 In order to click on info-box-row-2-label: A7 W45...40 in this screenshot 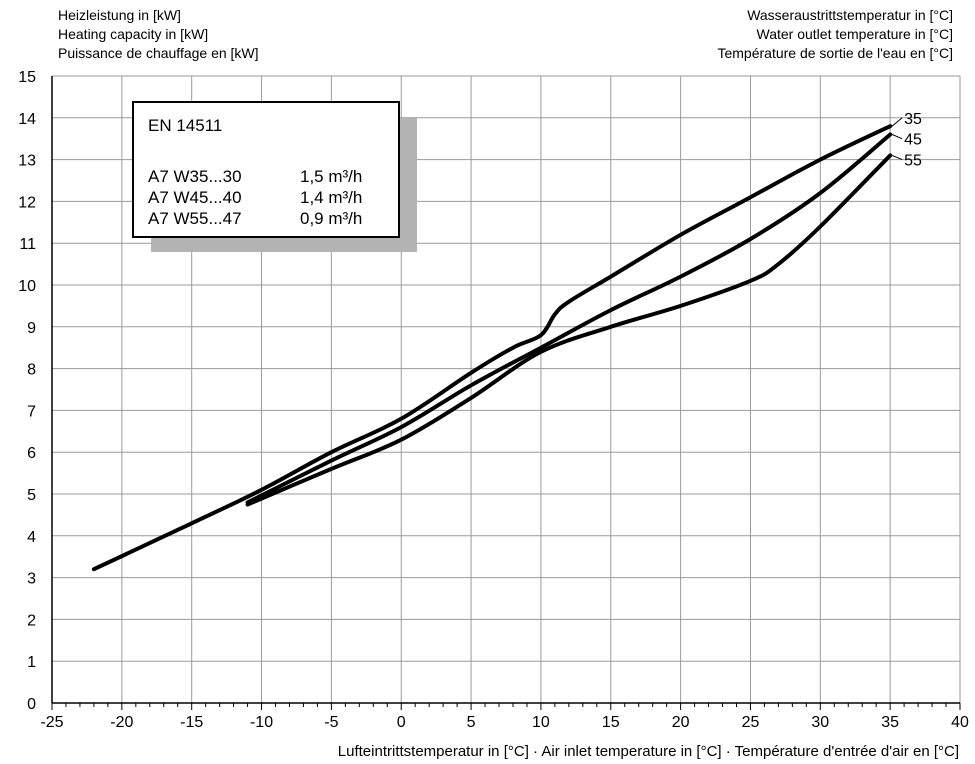, I will do `click(195, 197)`.